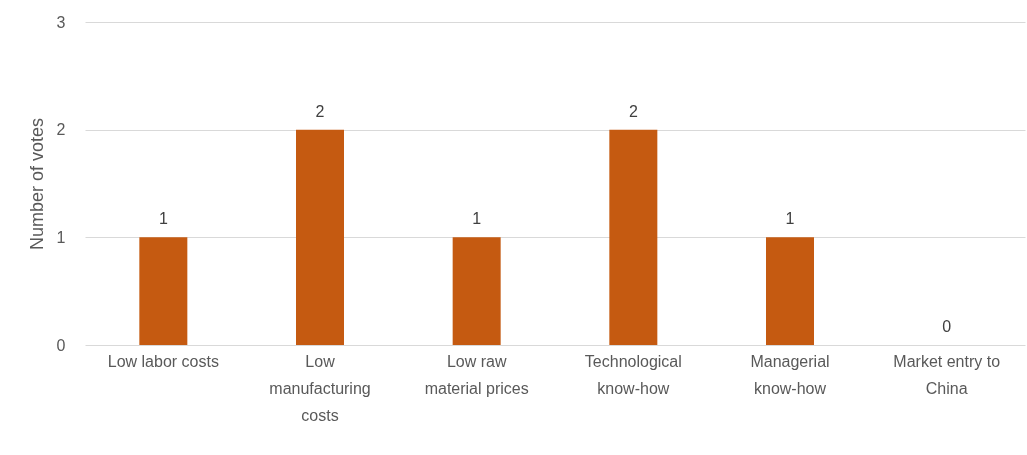  What do you see at coordinates (61, 130) in the screenshot?
I see `y-tick-label: 2` at bounding box center [61, 130].